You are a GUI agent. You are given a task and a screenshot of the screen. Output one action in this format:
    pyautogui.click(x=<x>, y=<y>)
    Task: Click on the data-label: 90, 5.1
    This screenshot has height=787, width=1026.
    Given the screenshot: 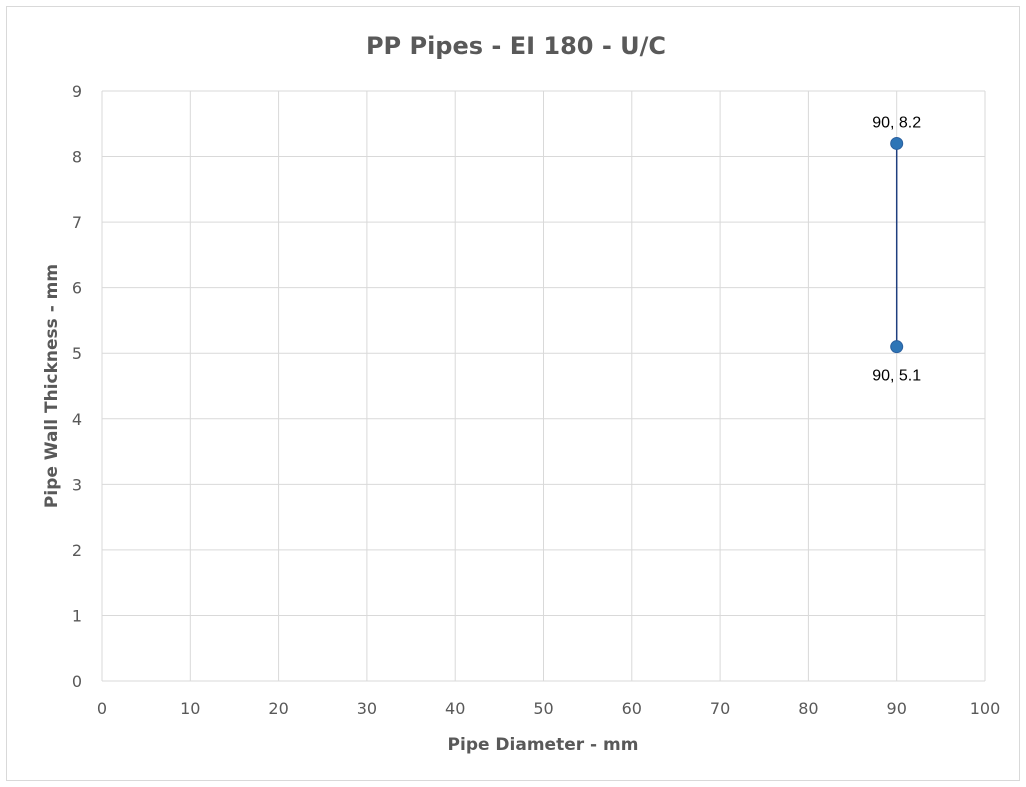 What is the action you would take?
    pyautogui.click(x=896, y=376)
    